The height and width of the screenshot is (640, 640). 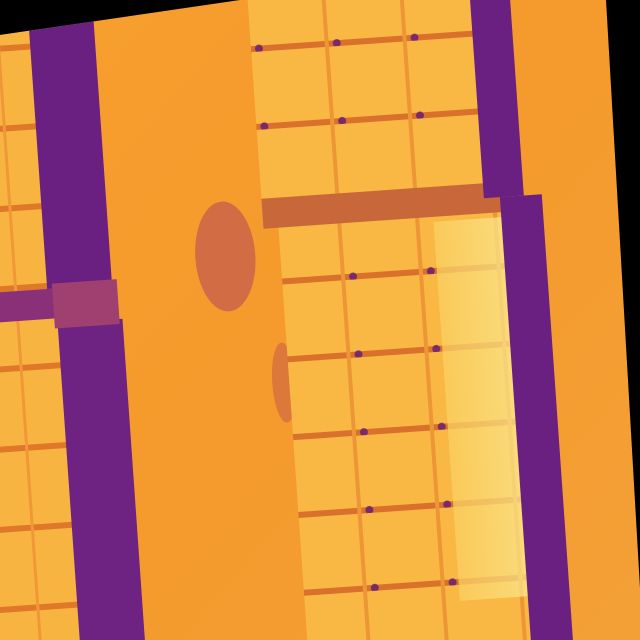 I want to click on stripe-join, so click(x=85, y=304).